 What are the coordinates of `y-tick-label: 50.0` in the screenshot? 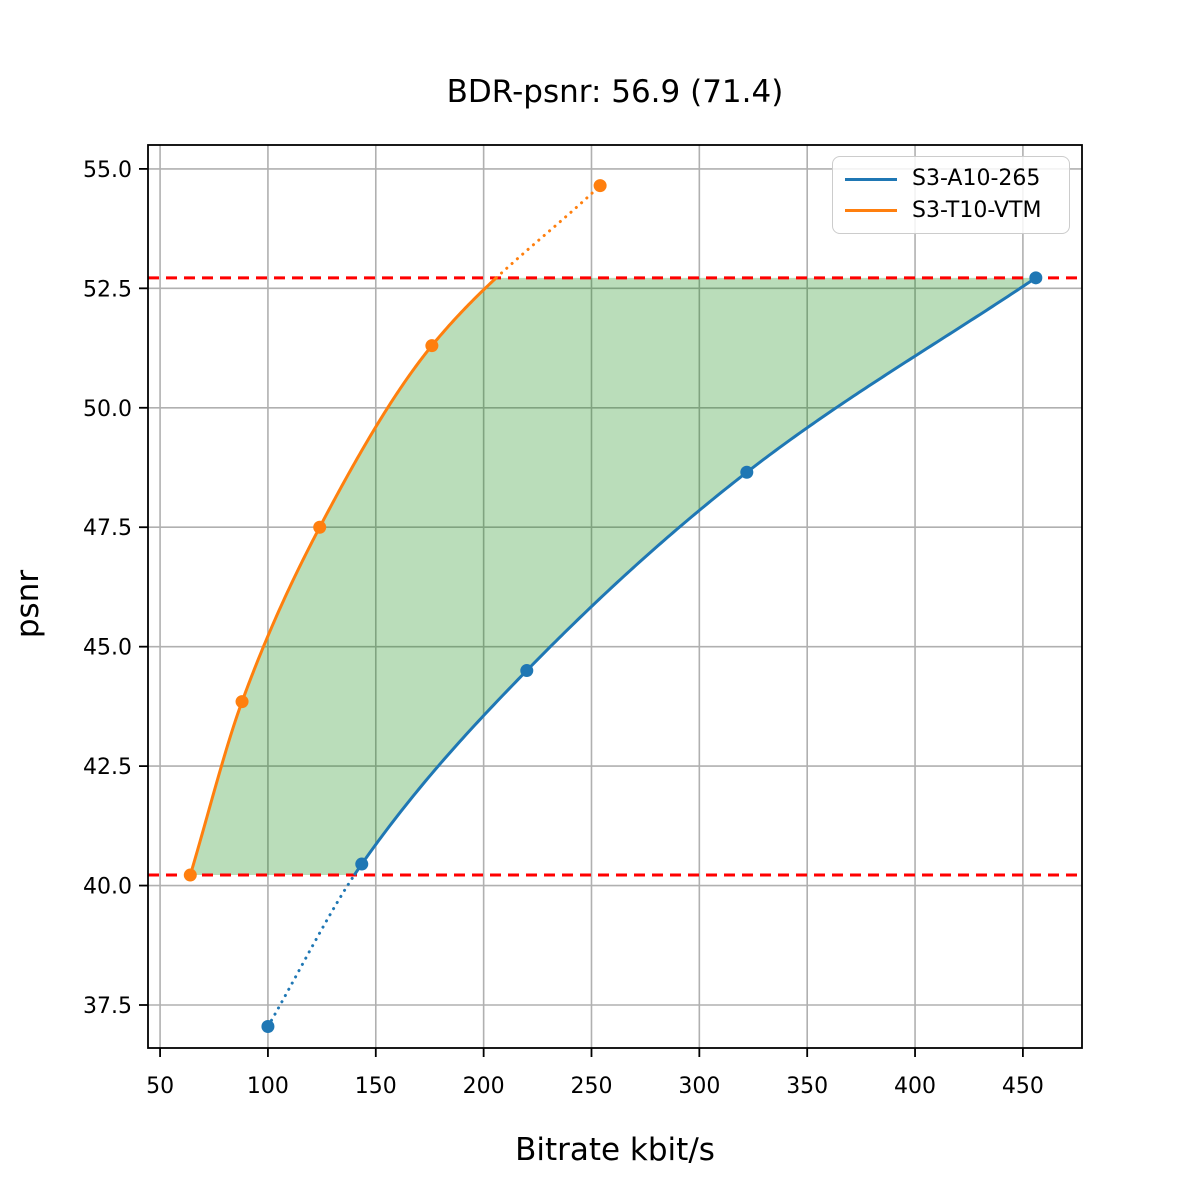 It's located at (107, 409).